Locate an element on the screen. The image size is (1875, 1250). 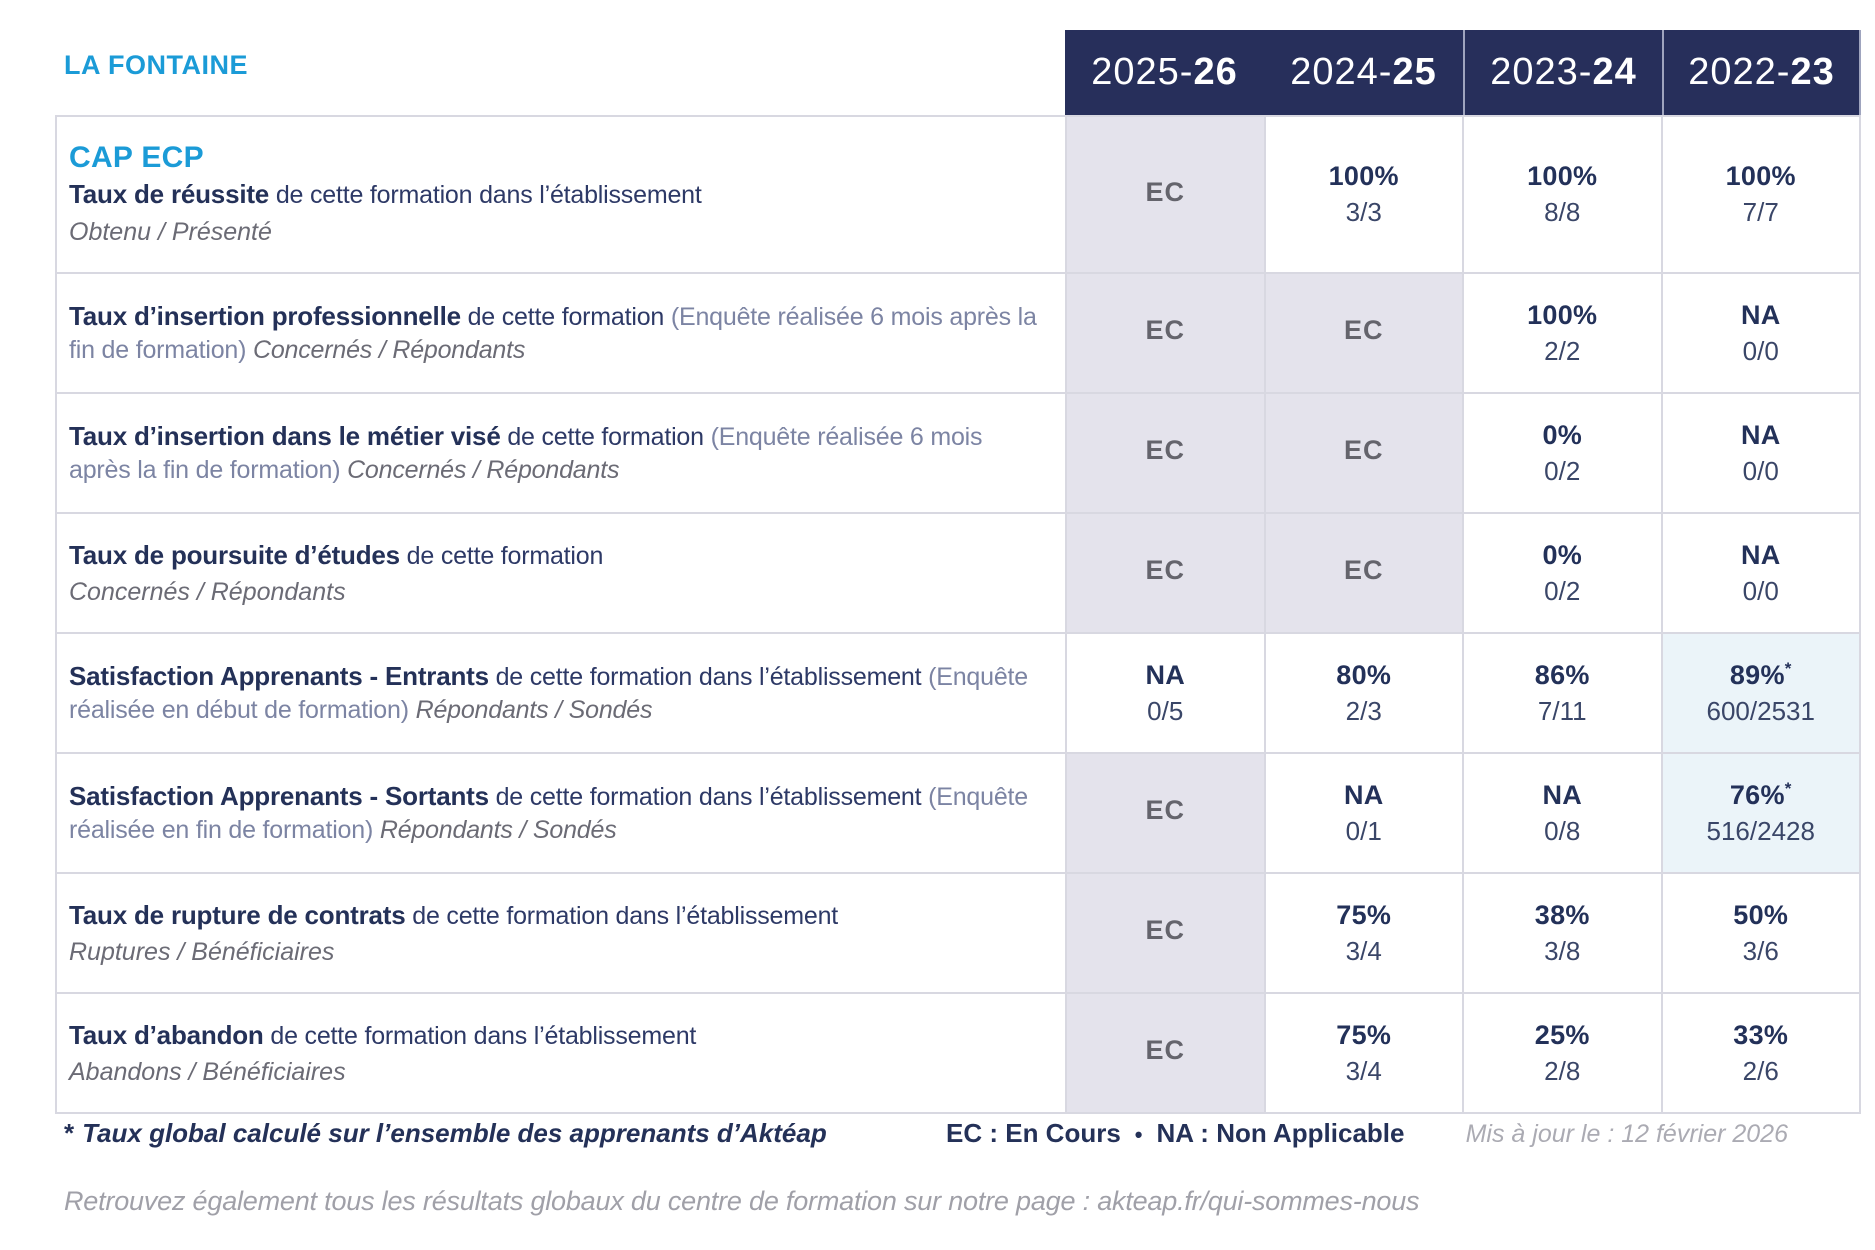
result-value: 89%* is located at coordinates (1761, 675).